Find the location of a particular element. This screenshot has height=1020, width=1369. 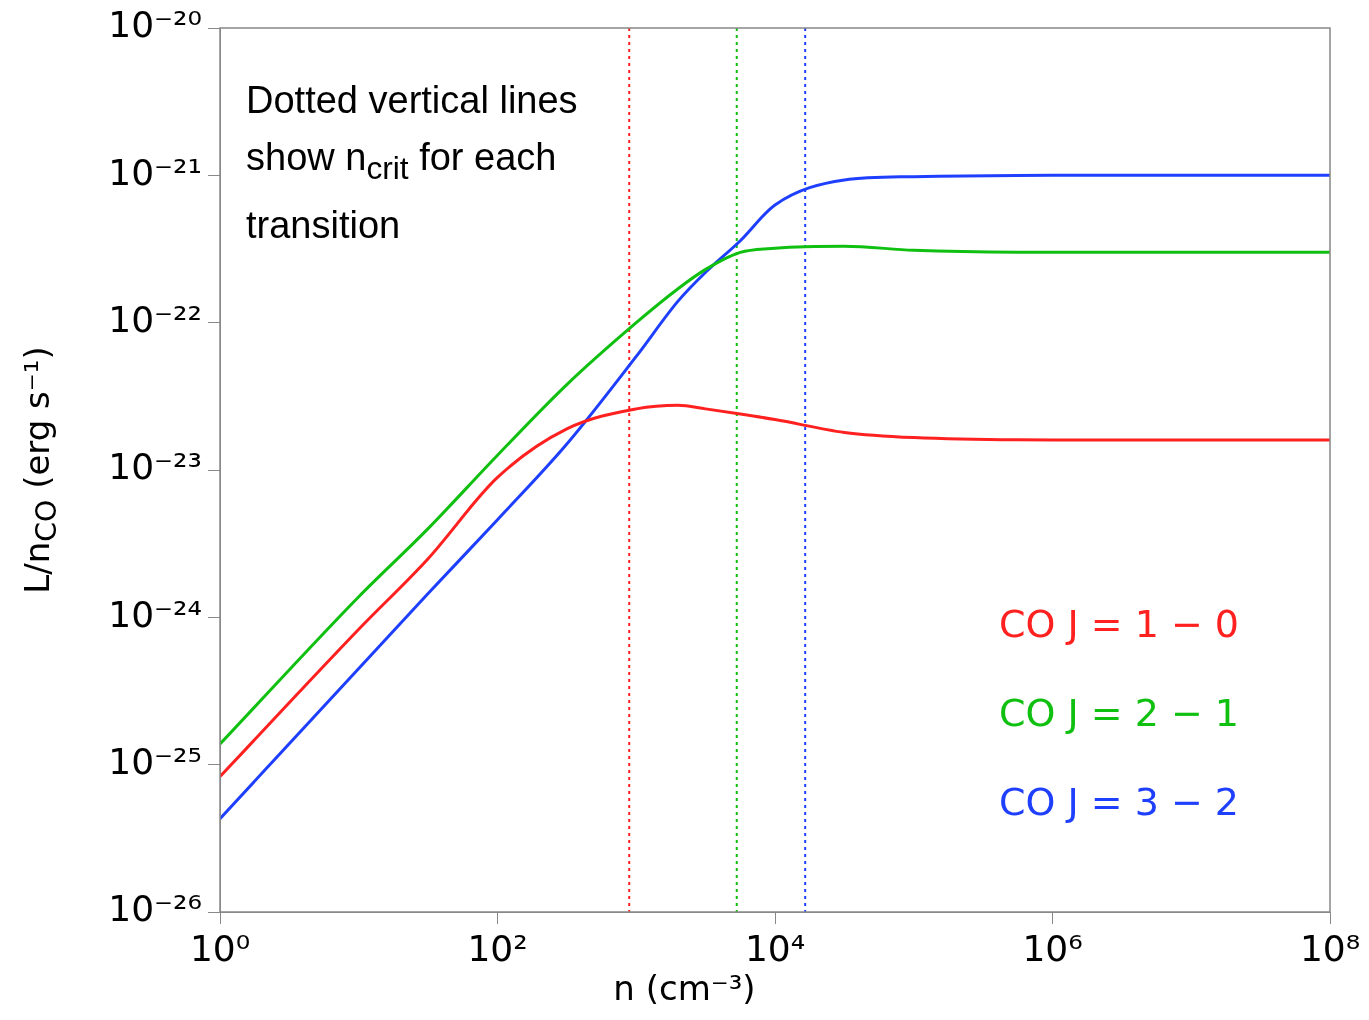

y-tick-label: 10⁻²⁶ is located at coordinates (155, 909).